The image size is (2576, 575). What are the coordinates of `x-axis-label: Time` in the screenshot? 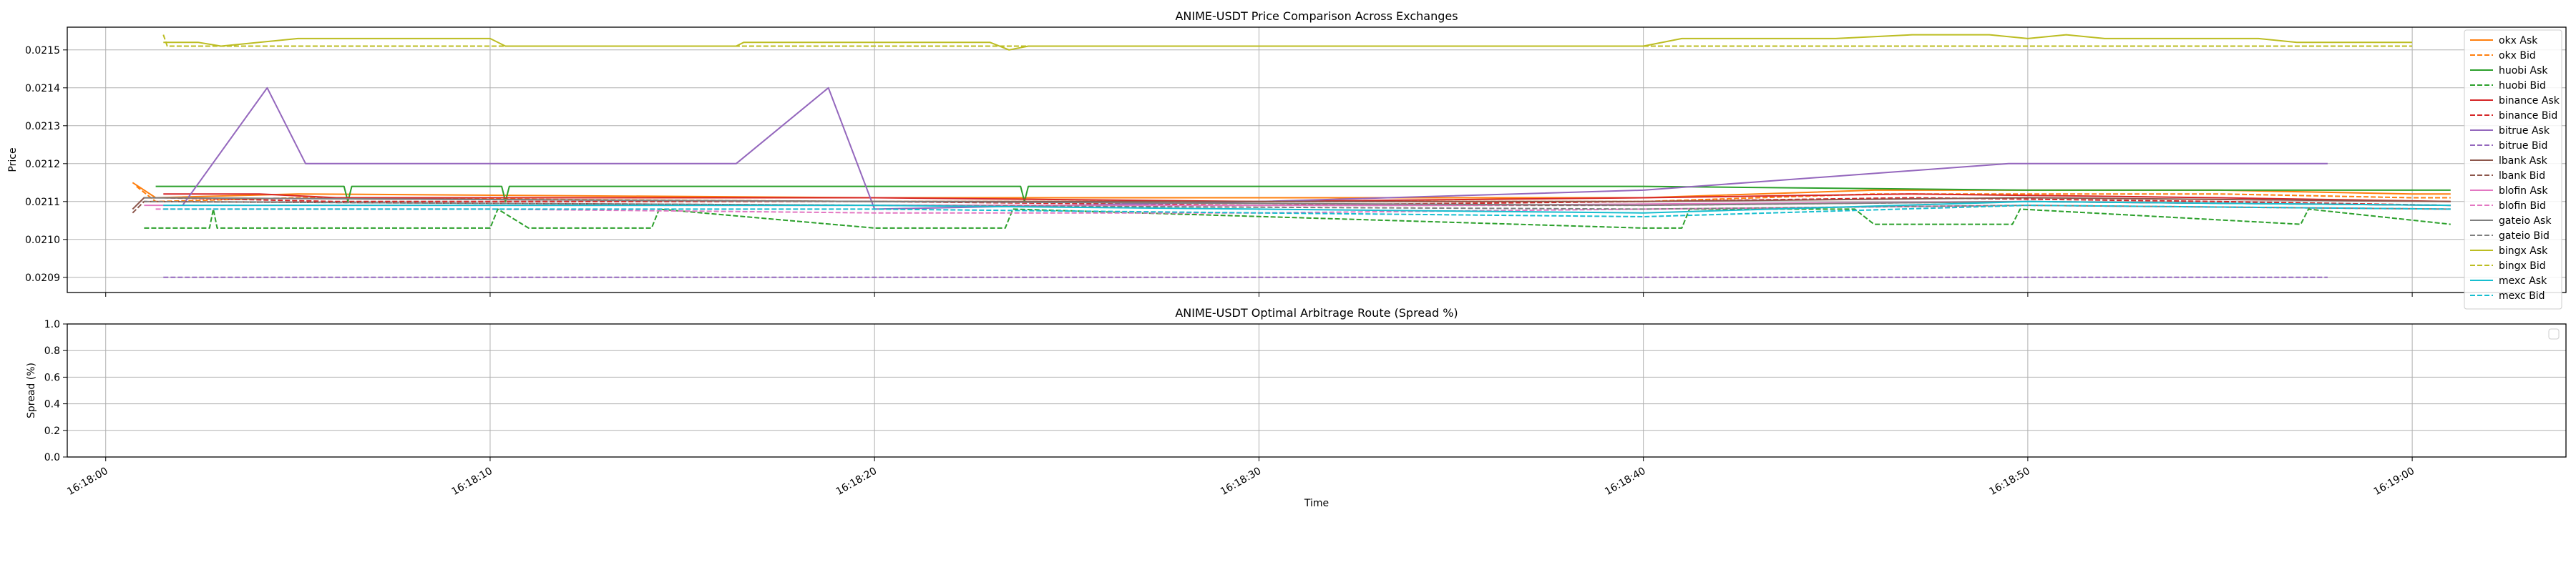 It's located at (1316, 504).